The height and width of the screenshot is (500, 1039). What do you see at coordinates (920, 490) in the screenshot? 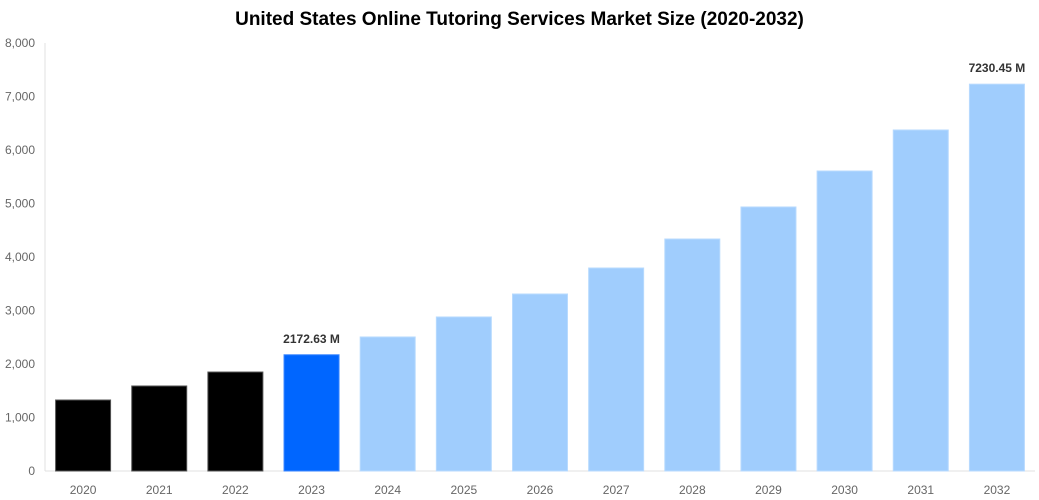
I see `x-tick-label: 2031` at bounding box center [920, 490].